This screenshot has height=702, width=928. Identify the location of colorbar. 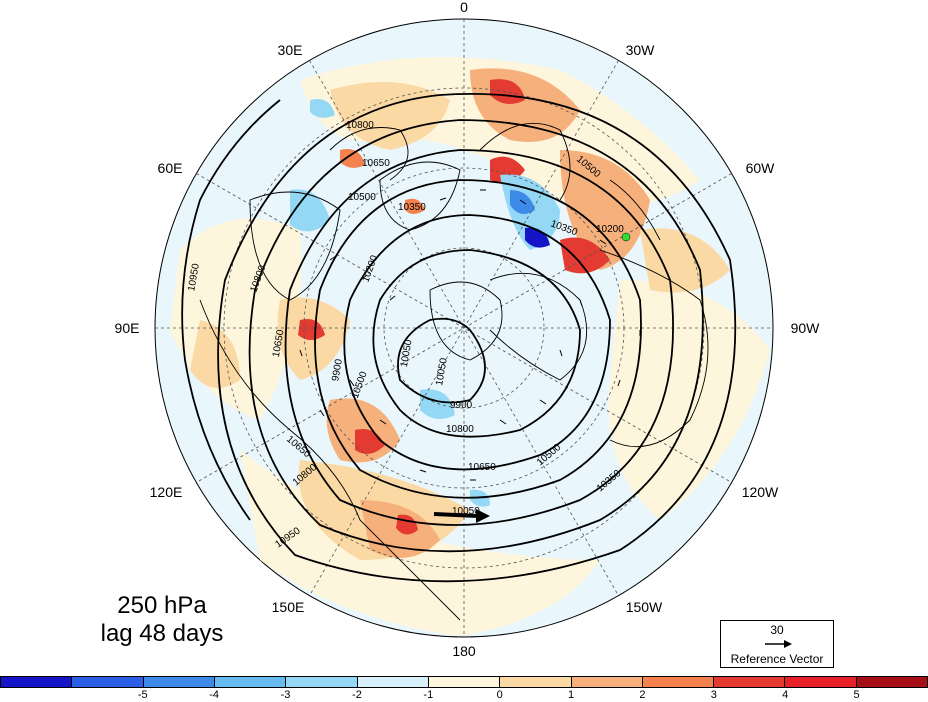
(464, 682).